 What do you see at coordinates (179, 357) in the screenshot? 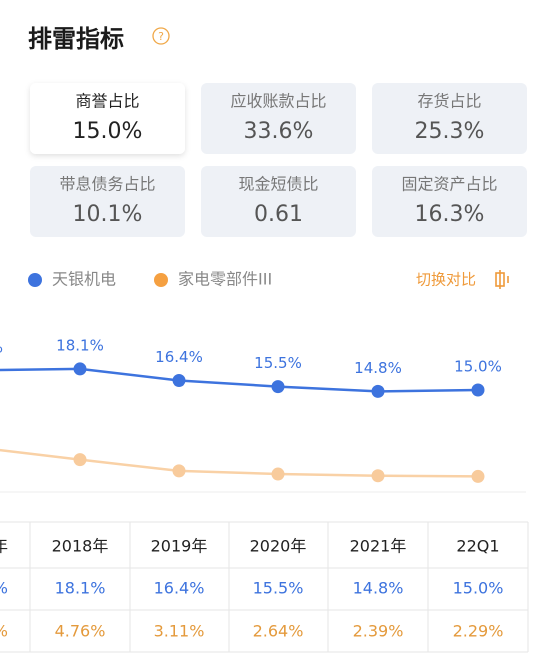
I see `data-label: 16.4%` at bounding box center [179, 357].